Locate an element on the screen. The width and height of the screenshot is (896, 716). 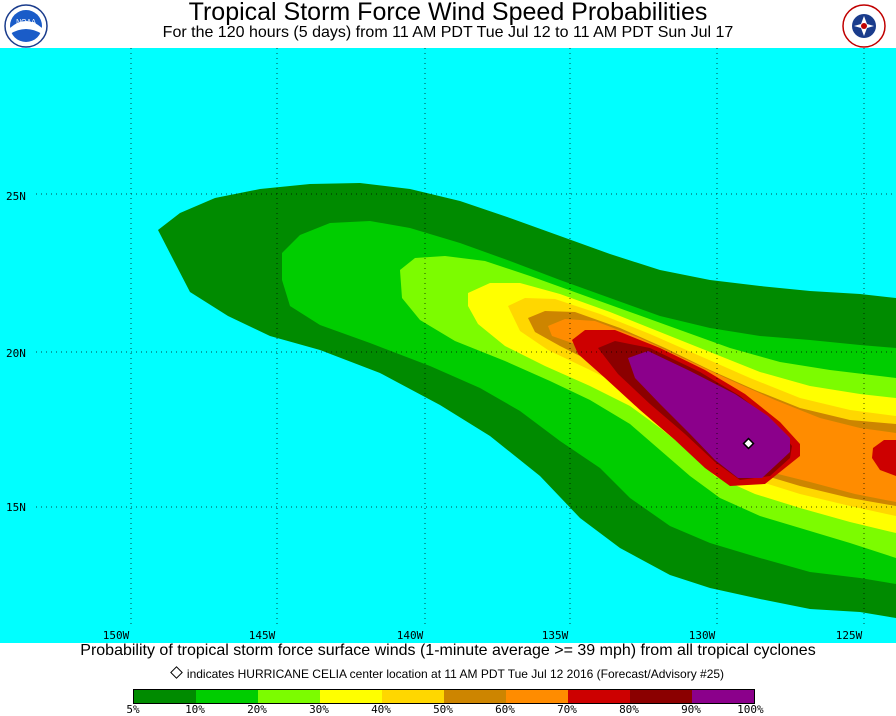
lon-label-150w: 150W is located at coordinates (116, 635).